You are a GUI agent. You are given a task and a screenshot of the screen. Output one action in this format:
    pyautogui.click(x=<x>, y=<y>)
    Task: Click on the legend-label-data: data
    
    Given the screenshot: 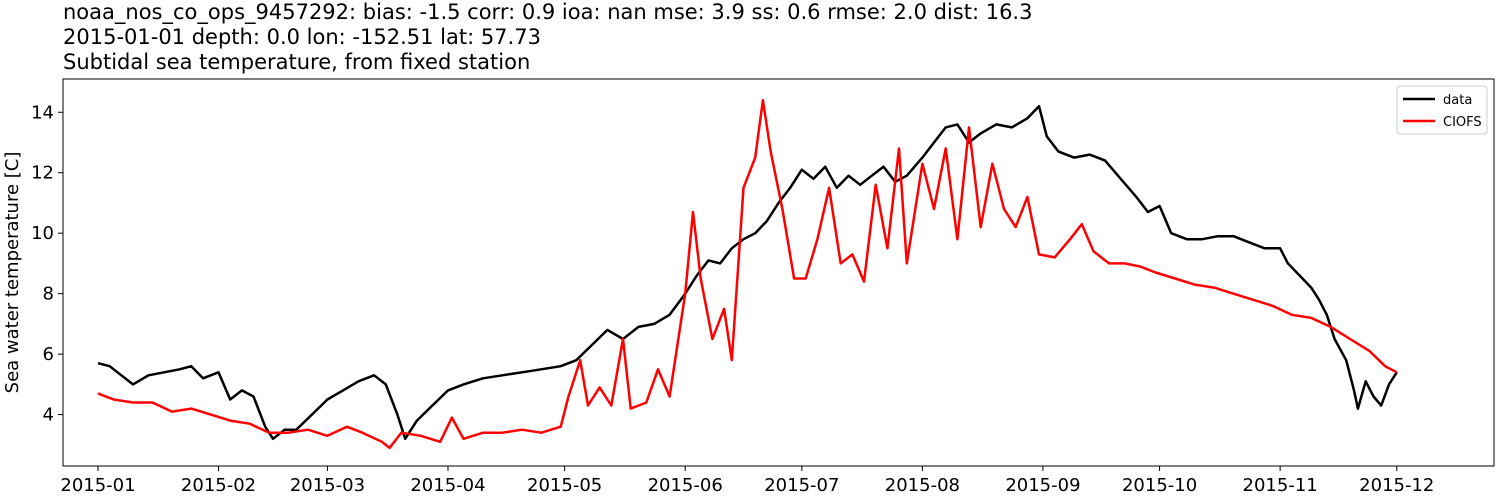 What is the action you would take?
    pyautogui.click(x=1457, y=100)
    